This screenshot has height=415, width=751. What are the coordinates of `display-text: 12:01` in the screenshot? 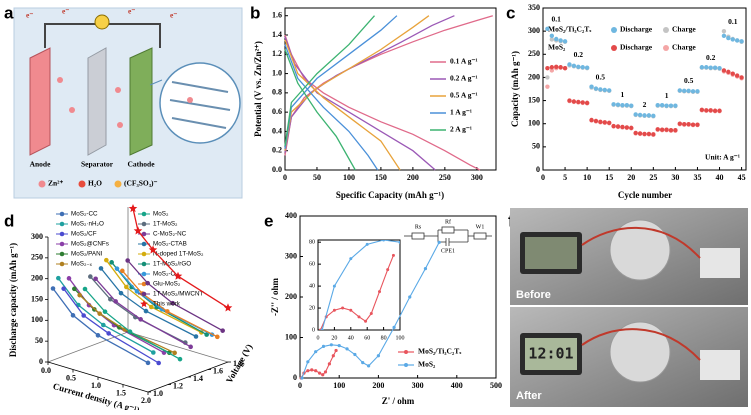 It's located at (550, 354).